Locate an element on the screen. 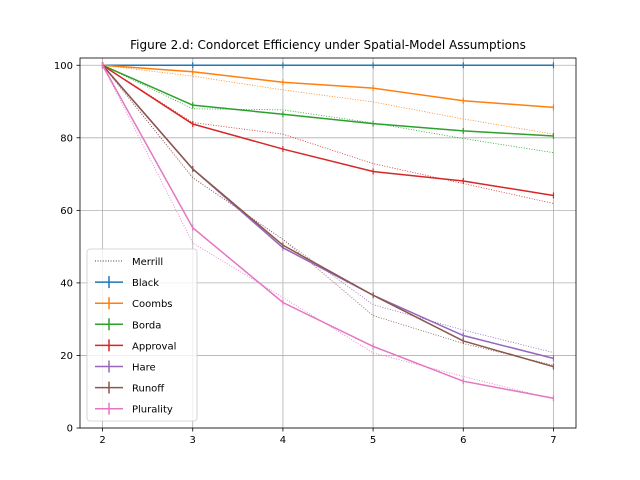 This screenshot has width=640, height=480. legend-label: Coombs is located at coordinates (152, 304).